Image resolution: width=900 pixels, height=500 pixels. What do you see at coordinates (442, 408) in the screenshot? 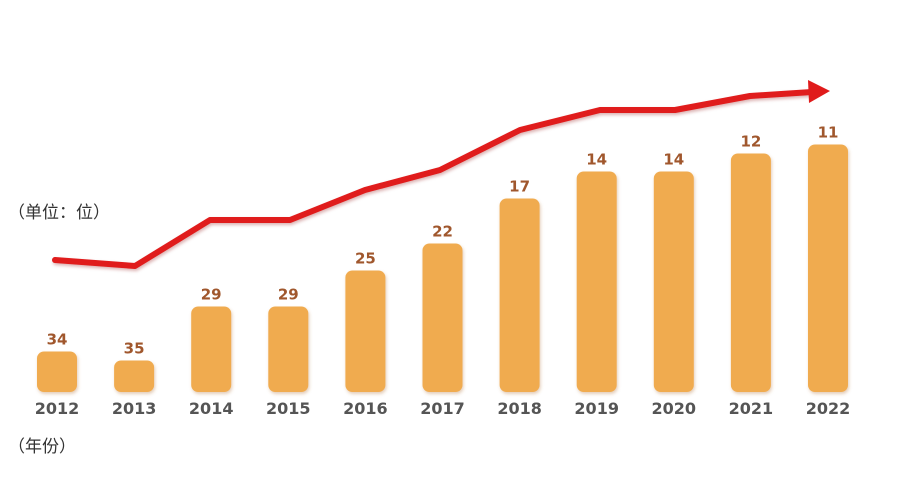
I see `year-label-2017: 2017` at bounding box center [442, 408].